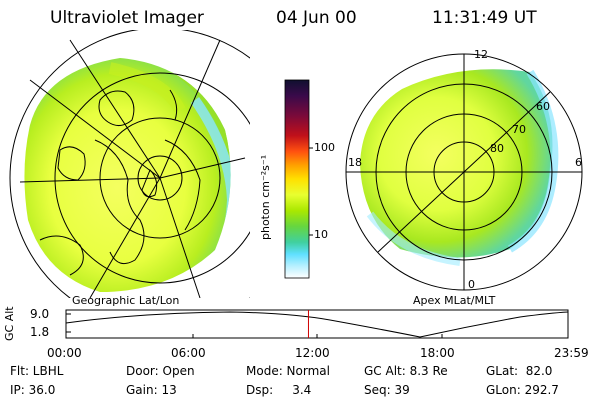  What do you see at coordinates (37, 371) in the screenshot?
I see `info-filter: Flt: LBHL` at bounding box center [37, 371].